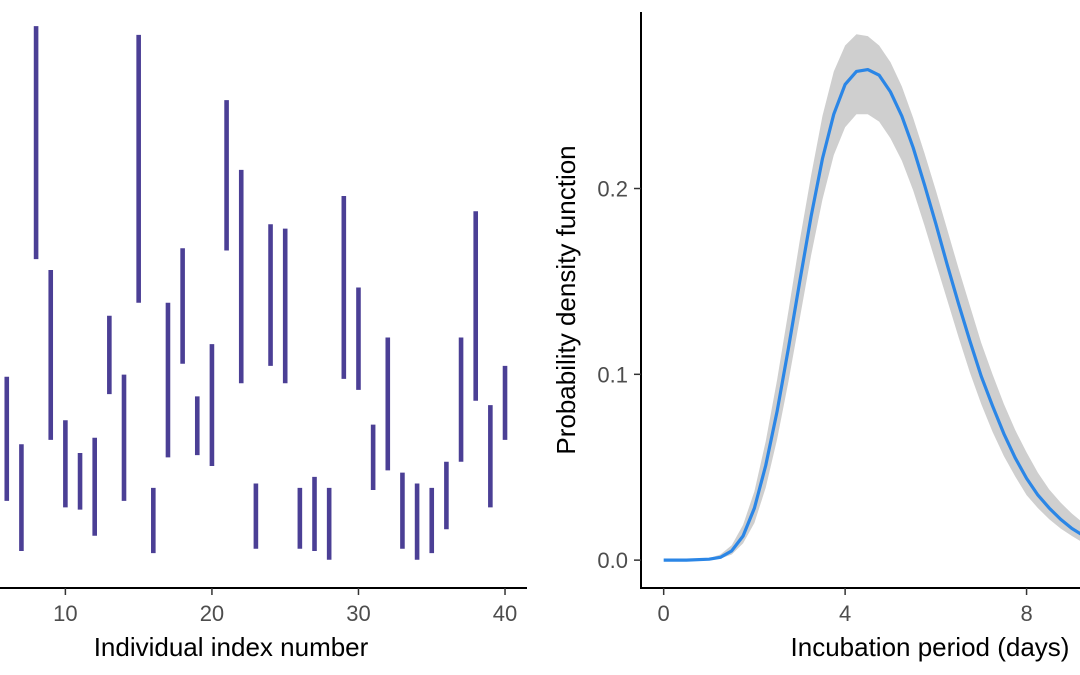  What do you see at coordinates (285, 607) in the screenshot?
I see `x-axis-ticks: 10 20 30 40` at bounding box center [285, 607].